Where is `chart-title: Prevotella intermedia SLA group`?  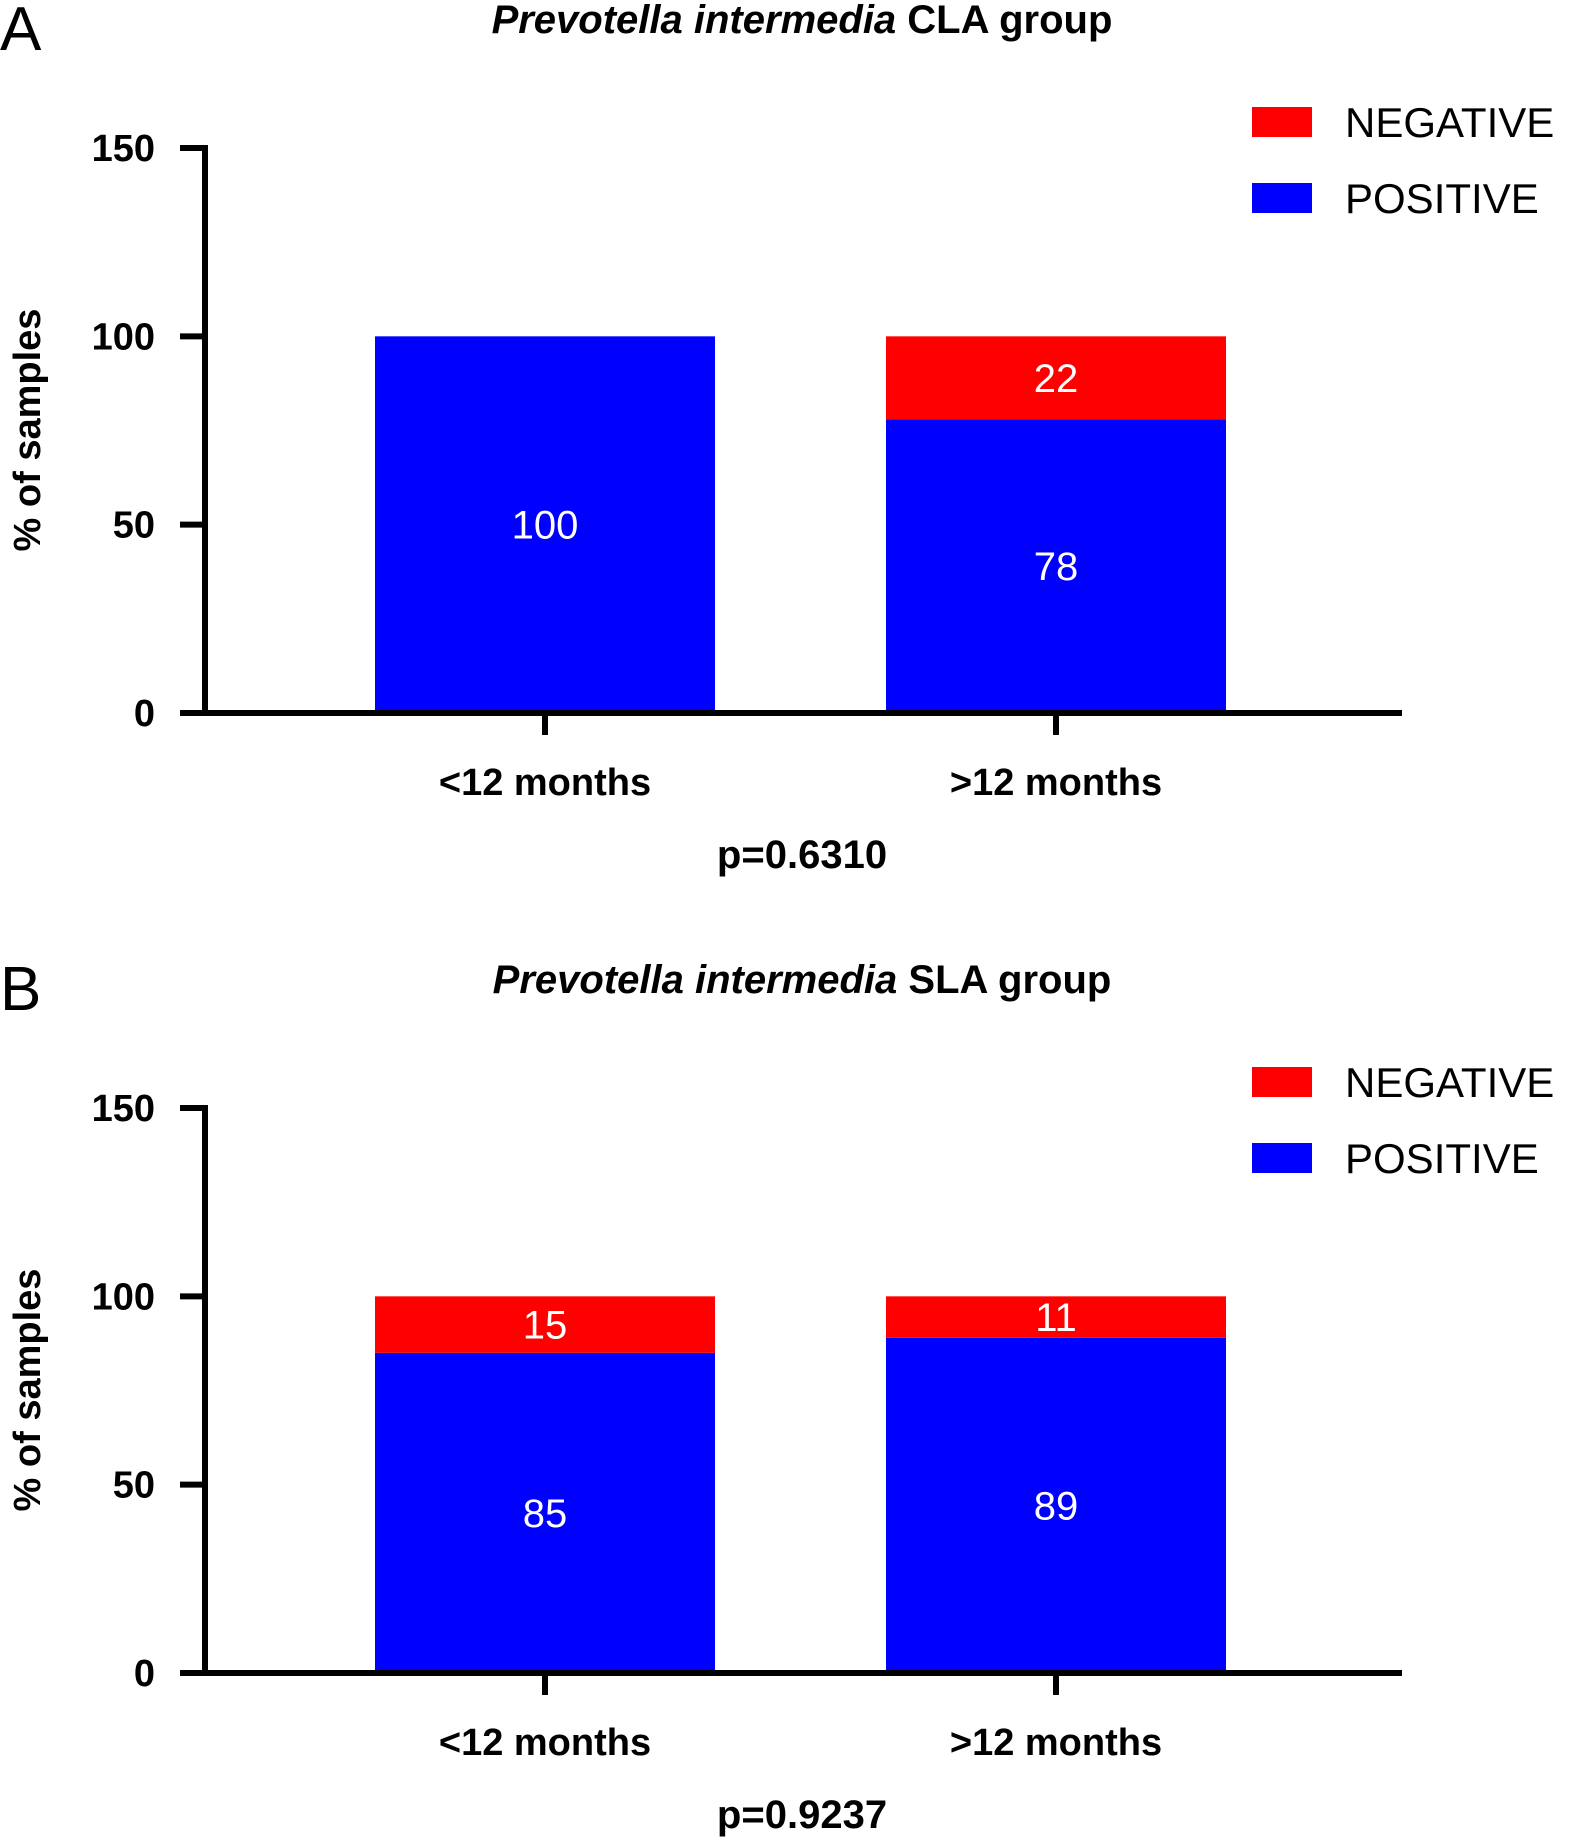
chart-title: Prevotella intermedia SLA group is located at coordinates (802, 980).